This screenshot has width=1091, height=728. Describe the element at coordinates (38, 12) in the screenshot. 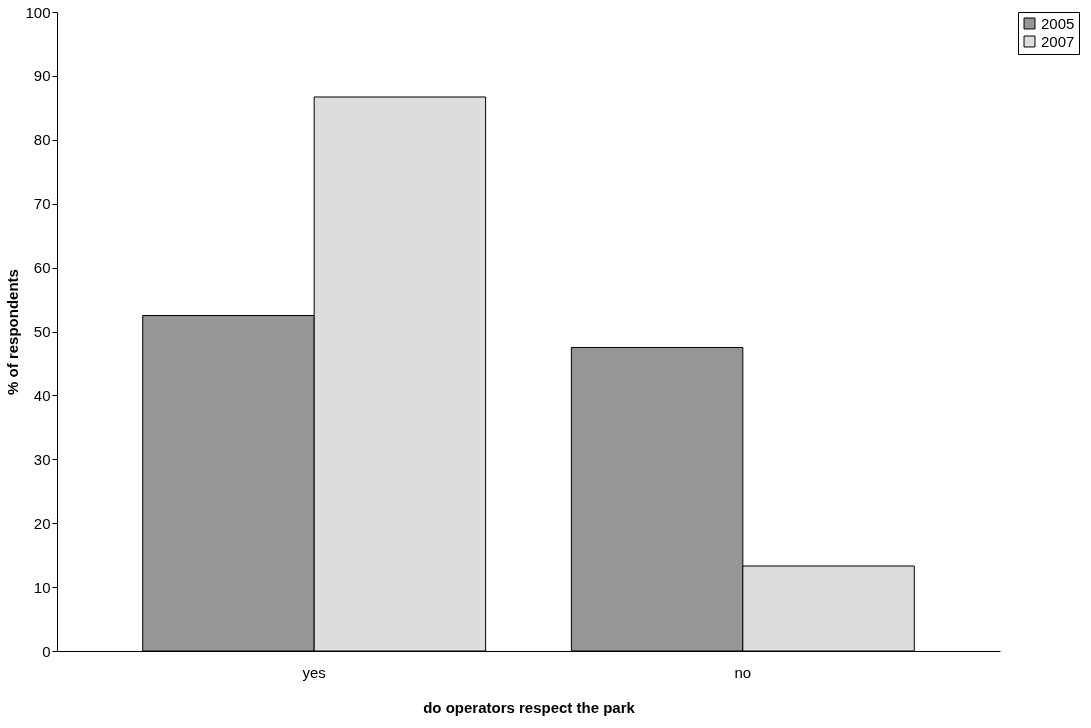

I see `y-tick-label: 100` at that location.